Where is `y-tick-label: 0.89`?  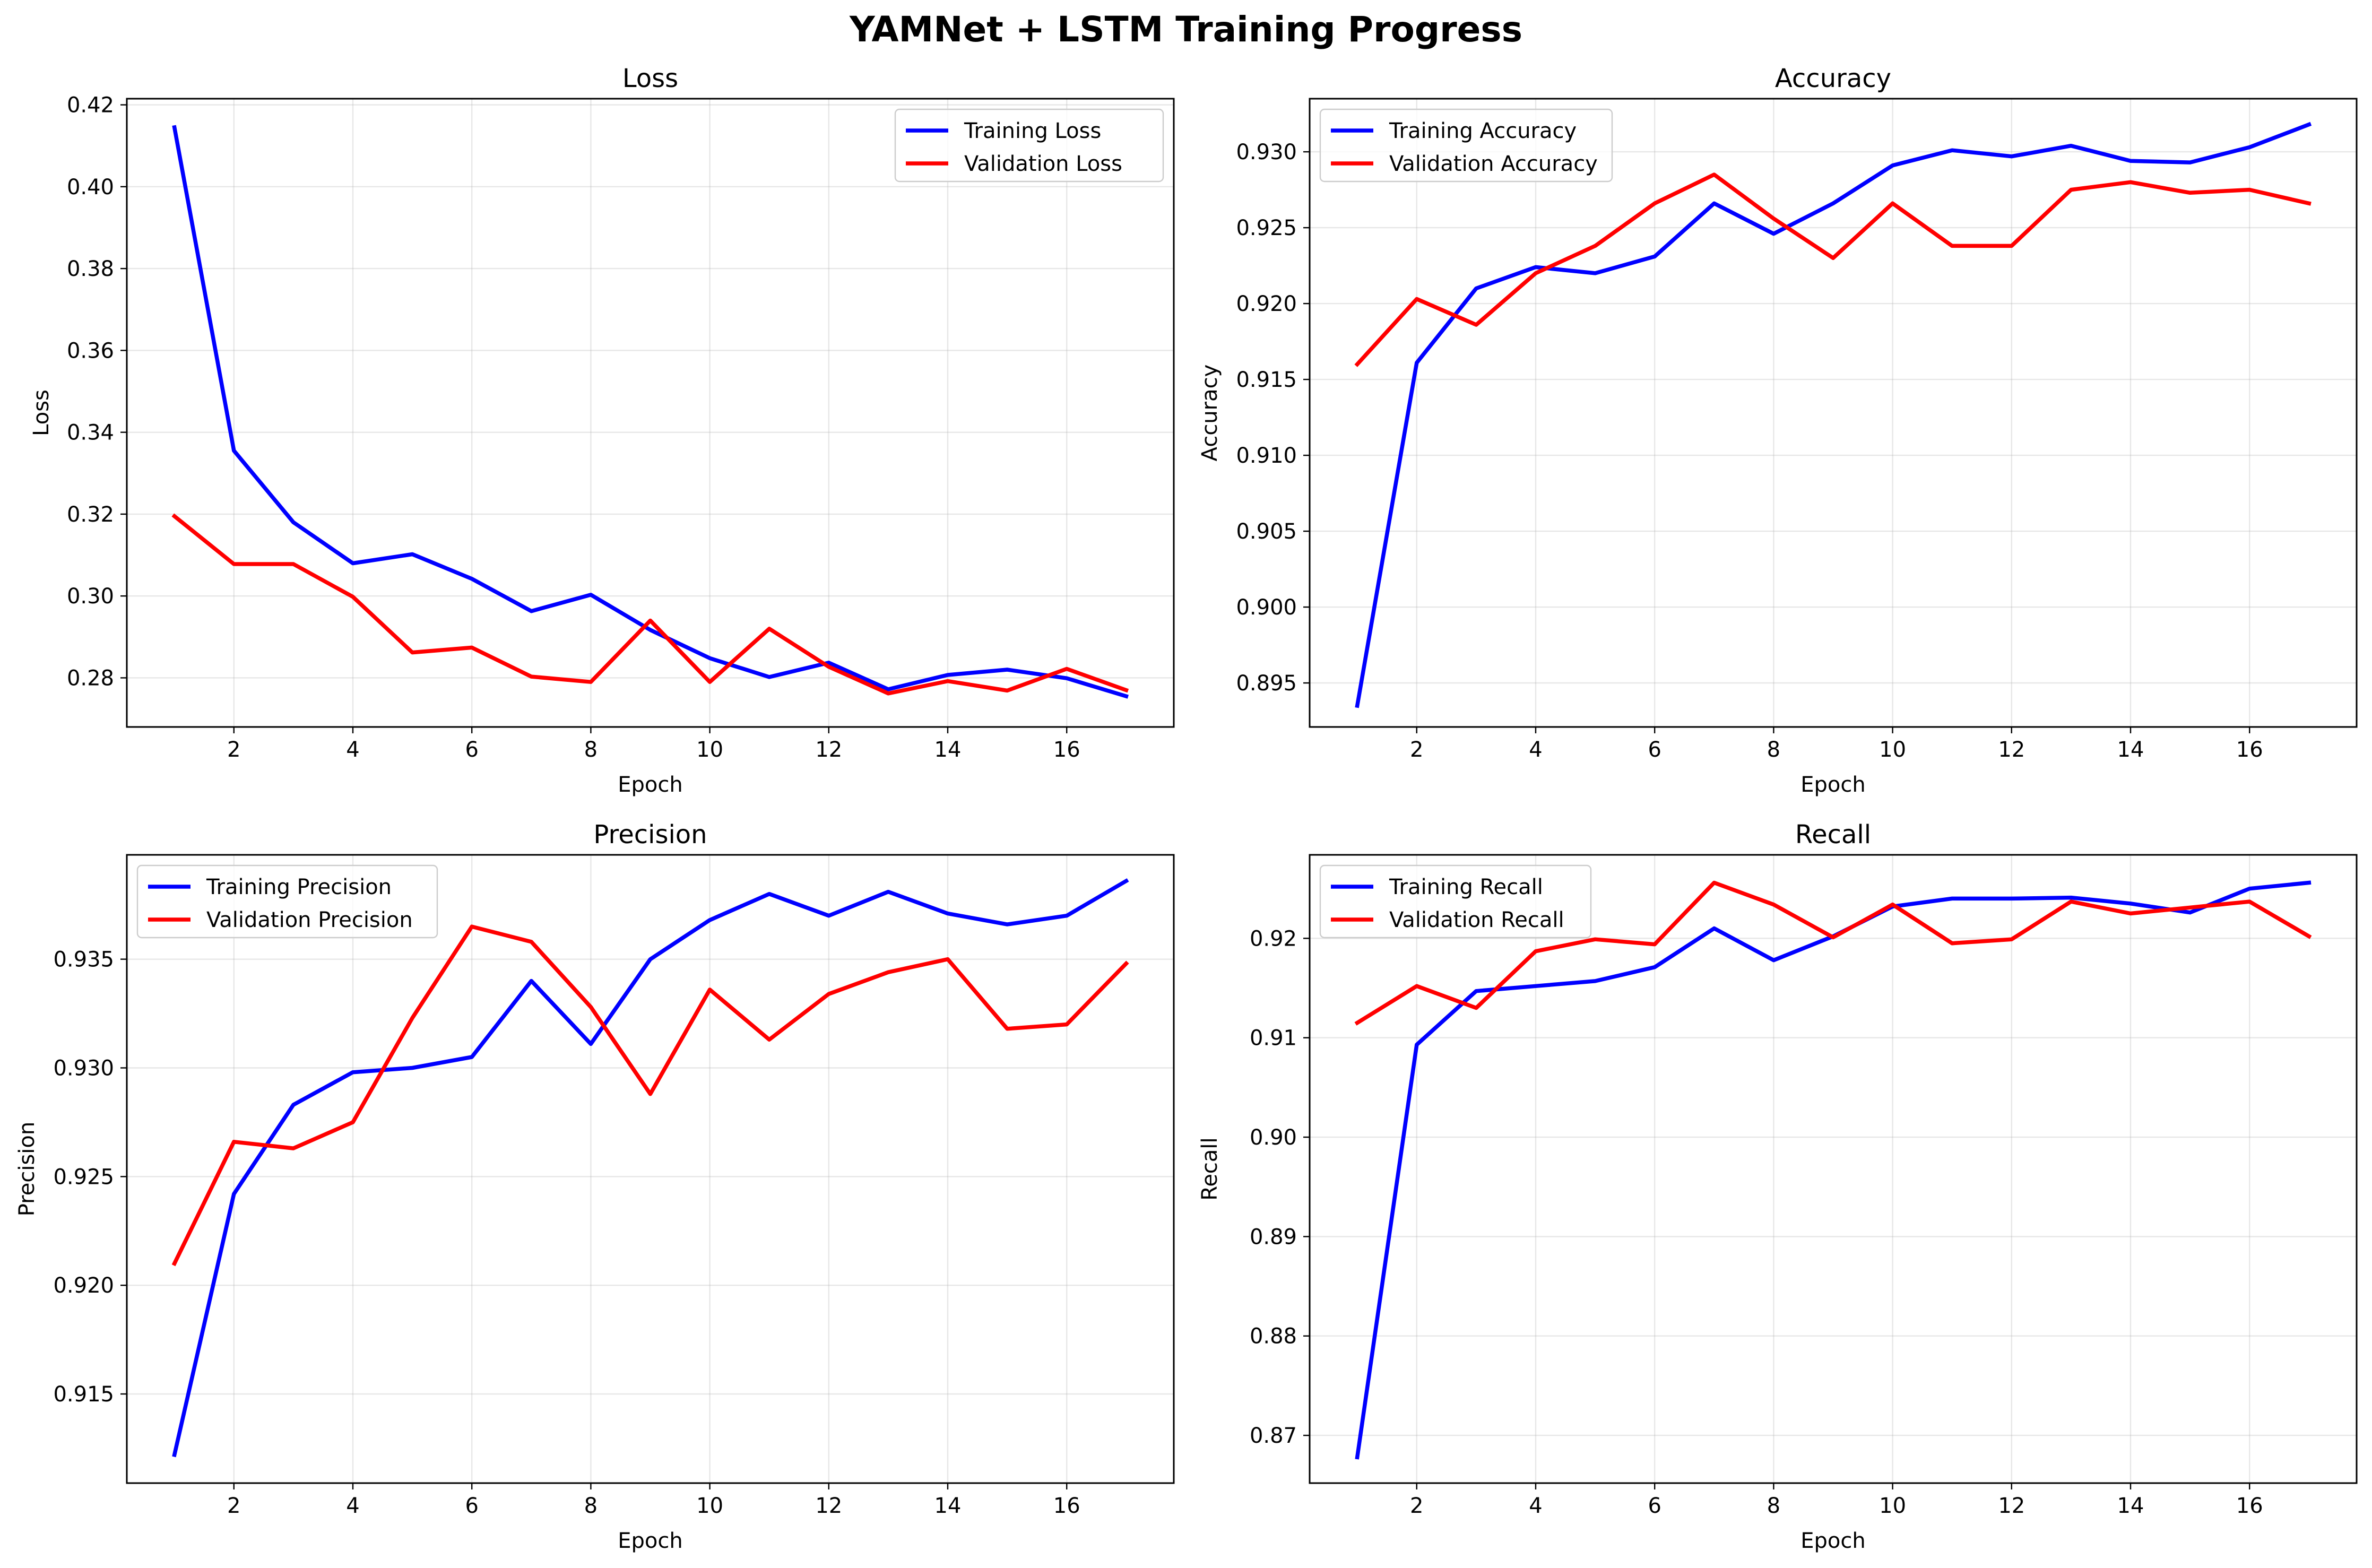
y-tick-label: 0.89 is located at coordinates (1273, 1237).